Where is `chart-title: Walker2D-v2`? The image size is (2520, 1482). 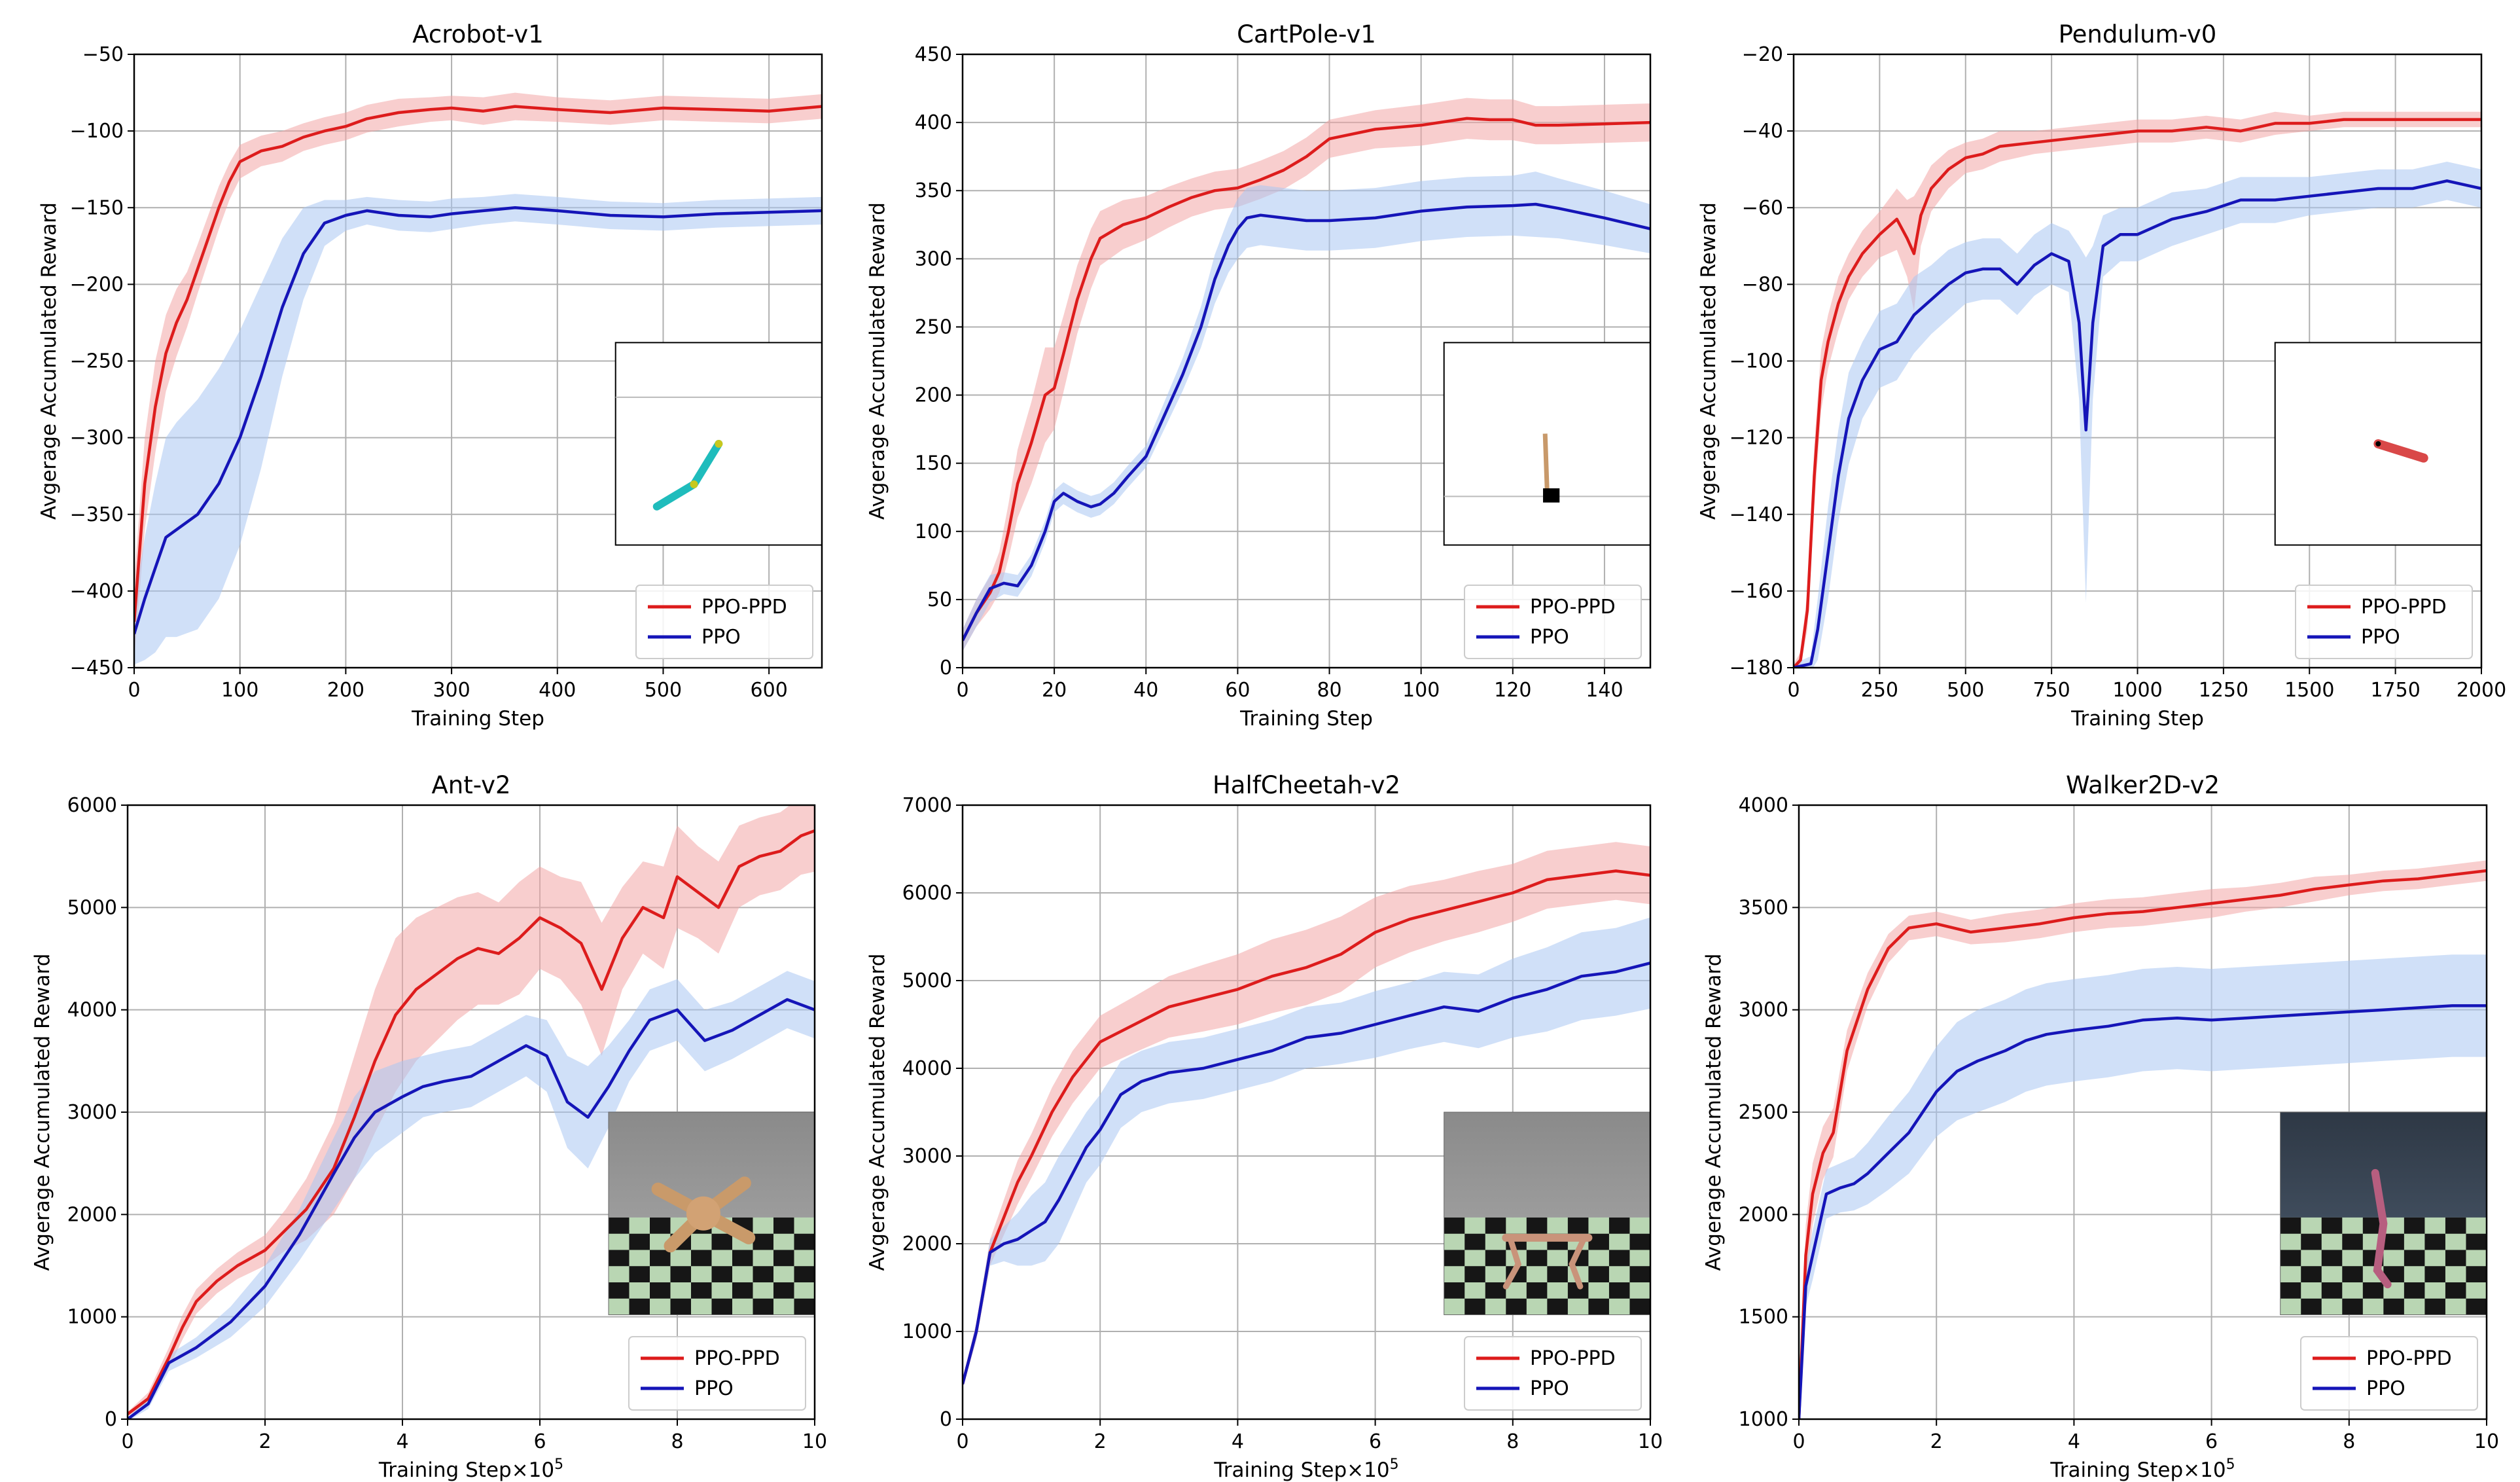
chart-title: Walker2D-v2 is located at coordinates (2143, 785).